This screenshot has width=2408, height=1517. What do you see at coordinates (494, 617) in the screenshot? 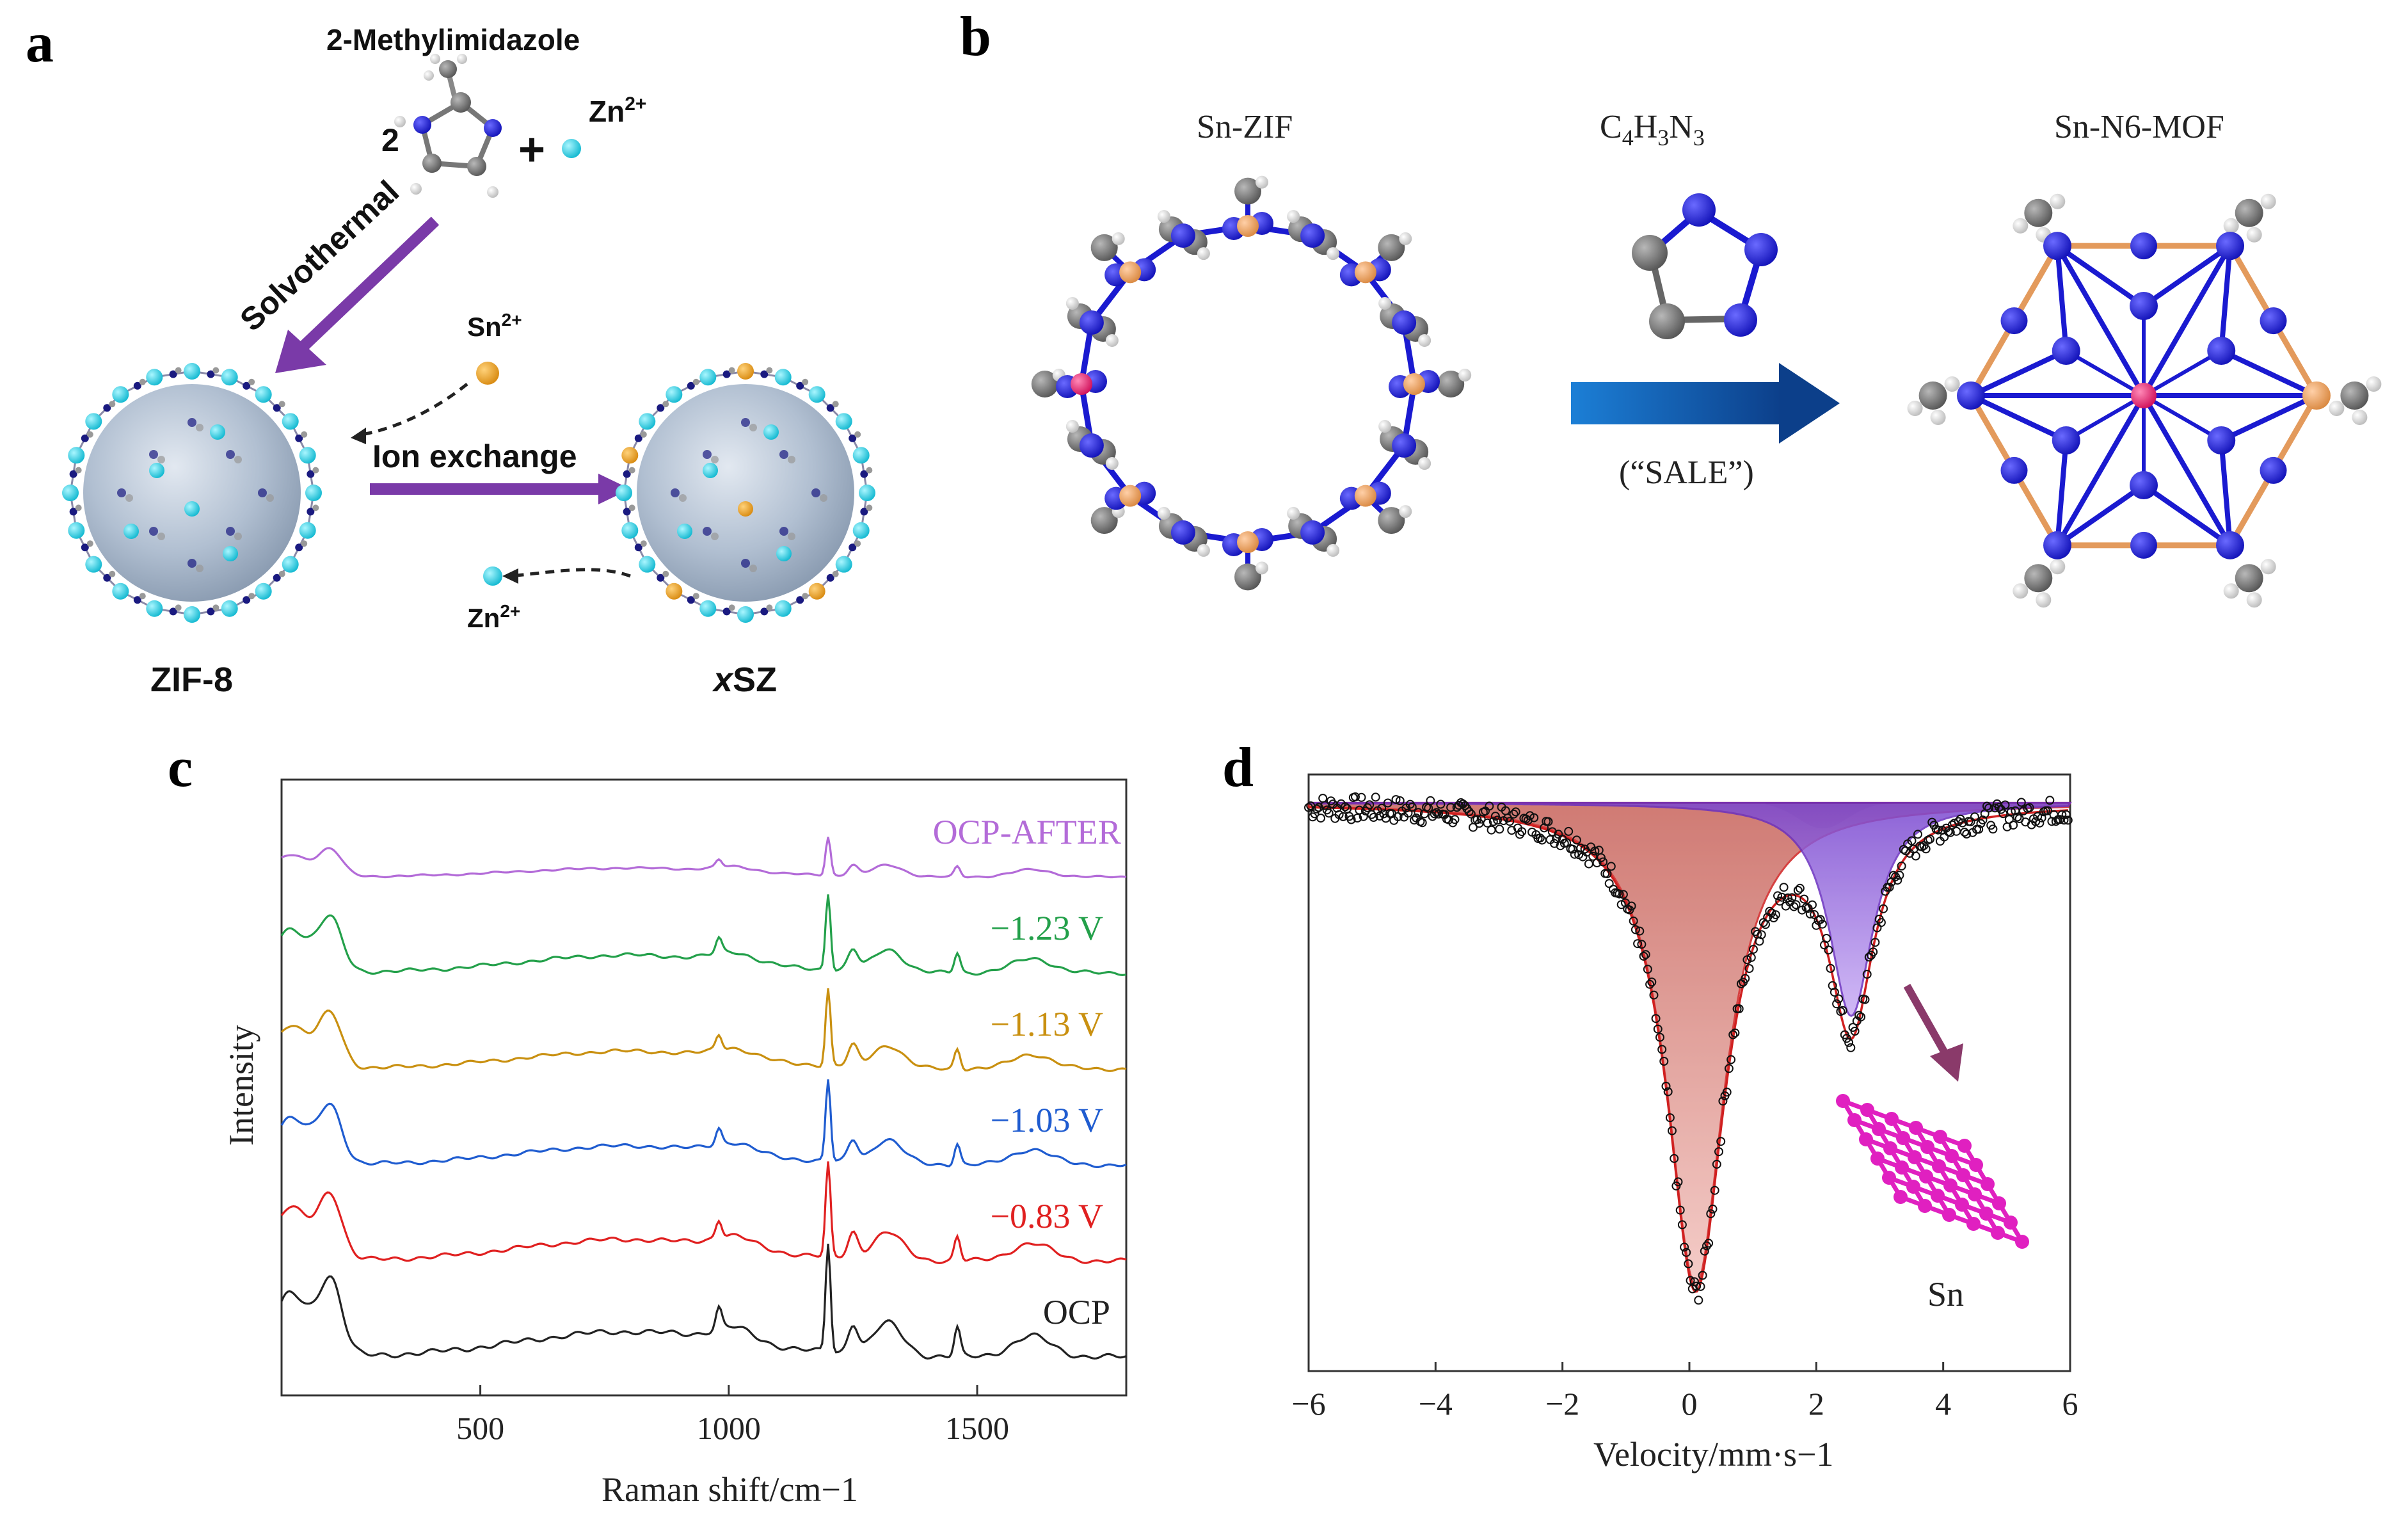
I see `zn-out-label: Zn2+` at bounding box center [494, 617].